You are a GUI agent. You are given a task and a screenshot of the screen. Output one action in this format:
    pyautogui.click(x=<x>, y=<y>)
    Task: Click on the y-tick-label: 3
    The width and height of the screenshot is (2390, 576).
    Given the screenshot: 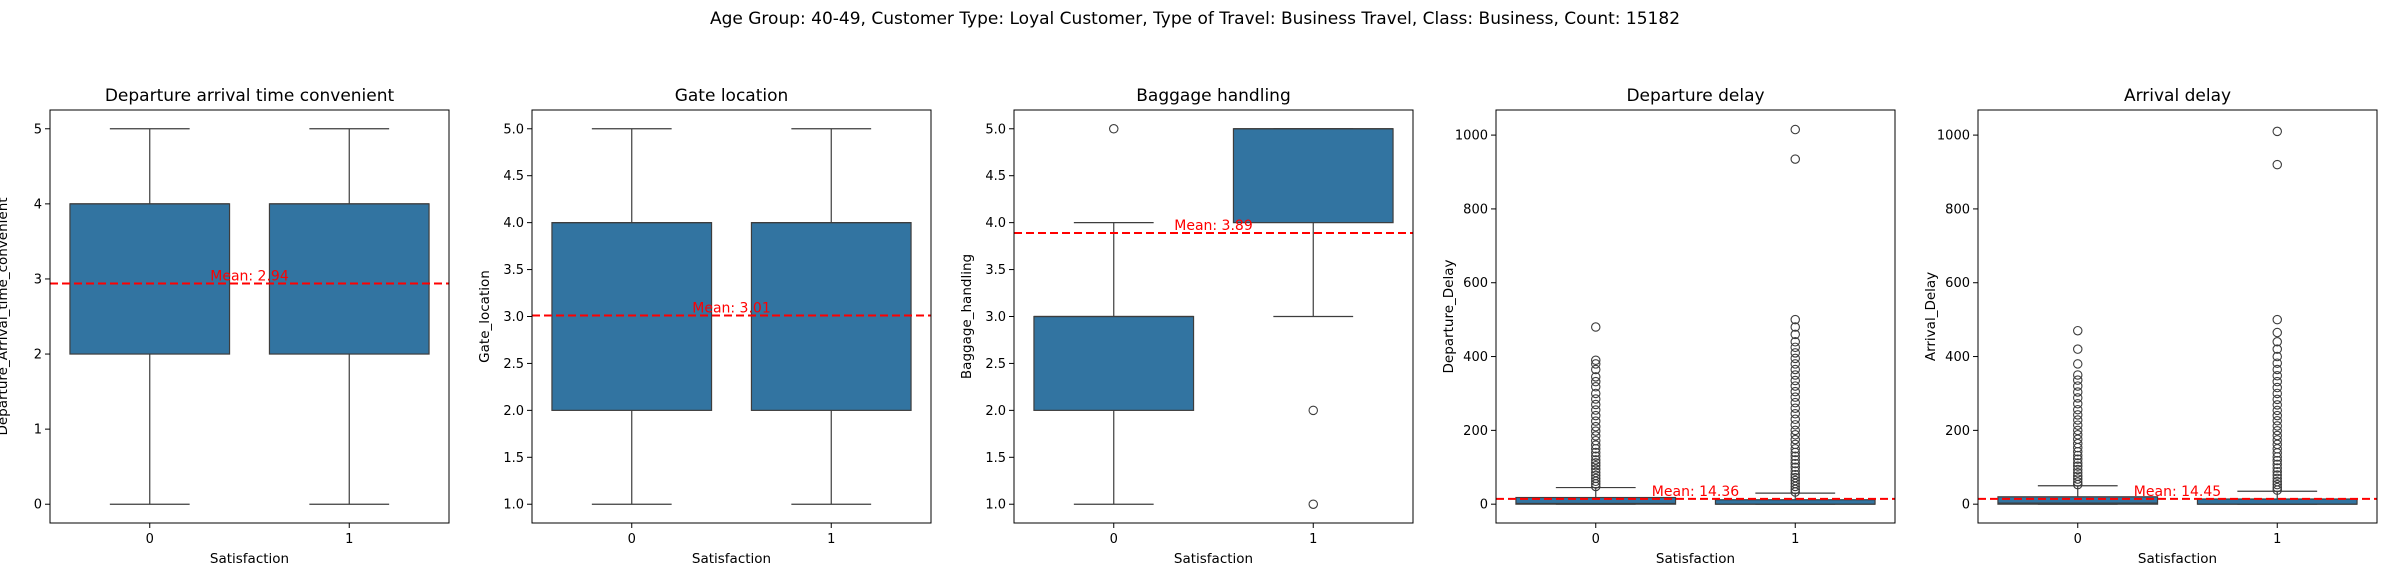 What is the action you would take?
    pyautogui.click(x=38, y=279)
    